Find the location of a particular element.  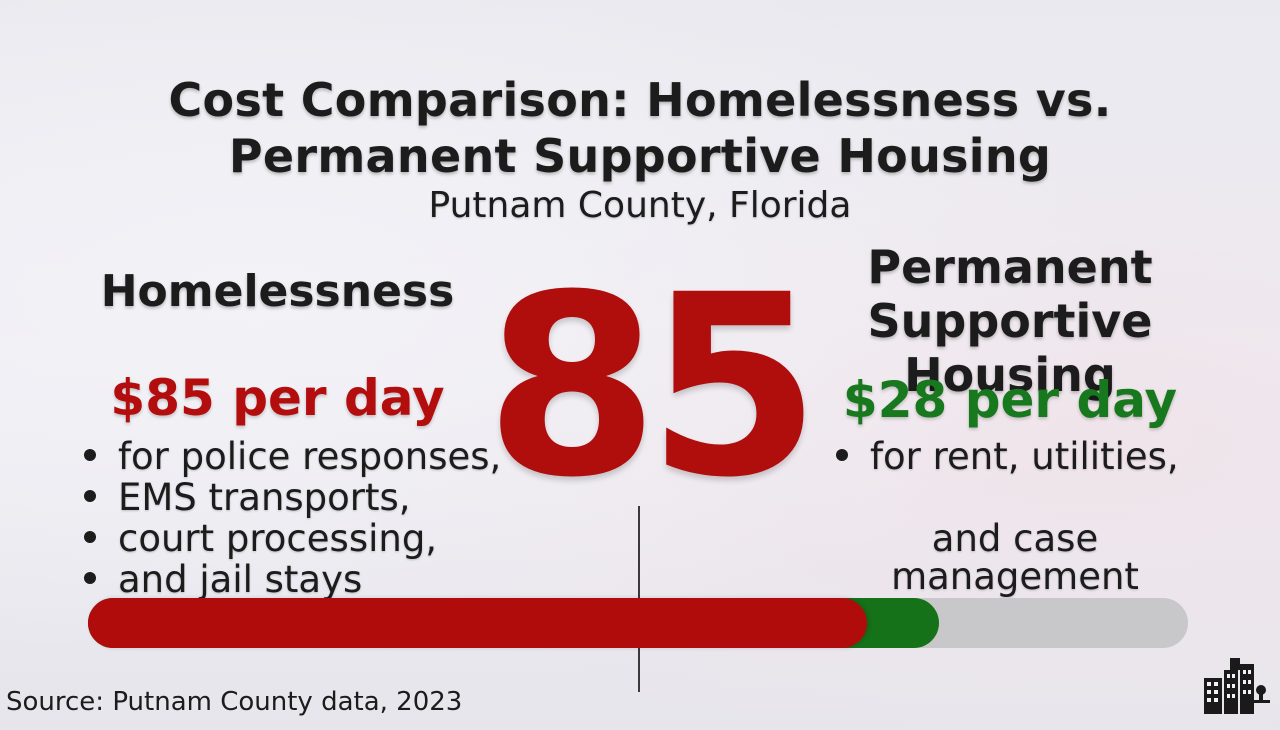

list-item: court processing, is located at coordinates (304, 538).